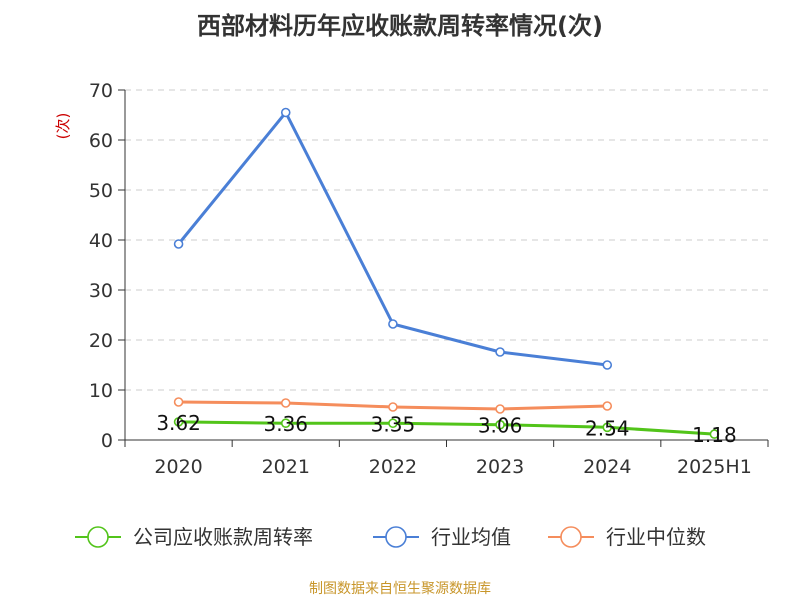 This screenshot has height=600, width=800. I want to click on series-line, so click(446, 428).